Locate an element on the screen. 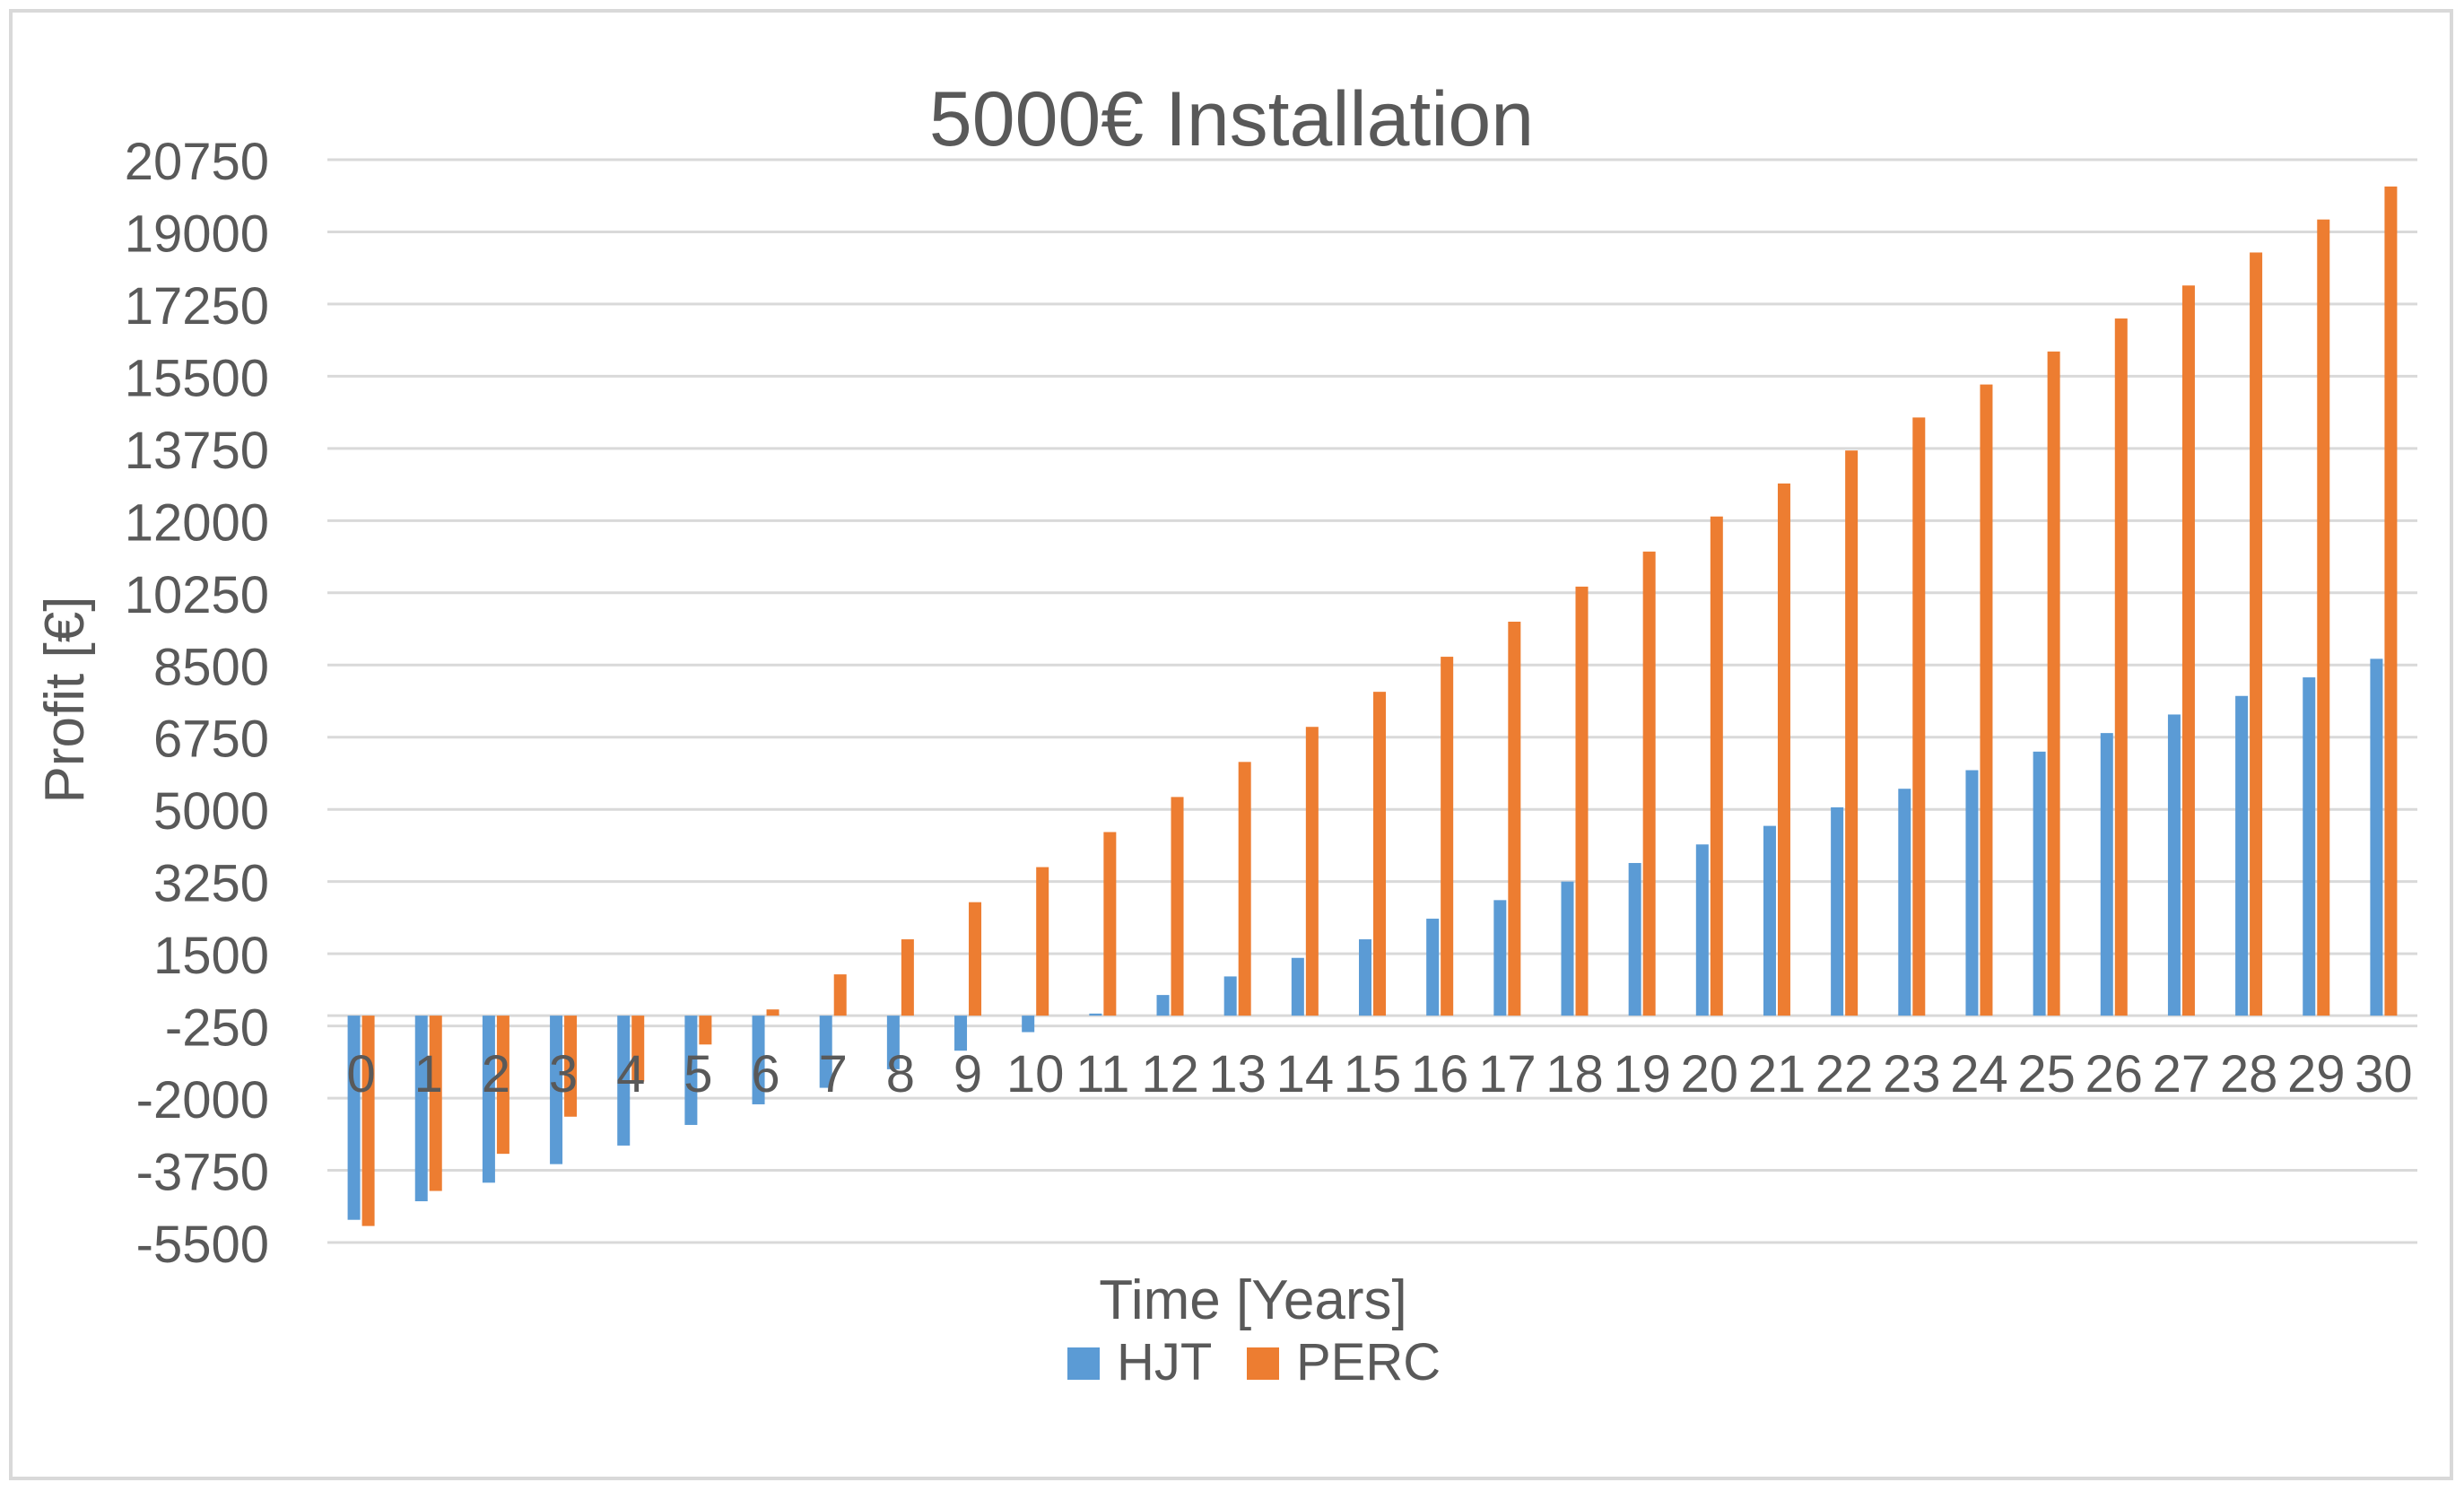 This screenshot has height=1491, width=2464. x-tick-label: 3 is located at coordinates (563, 1074).